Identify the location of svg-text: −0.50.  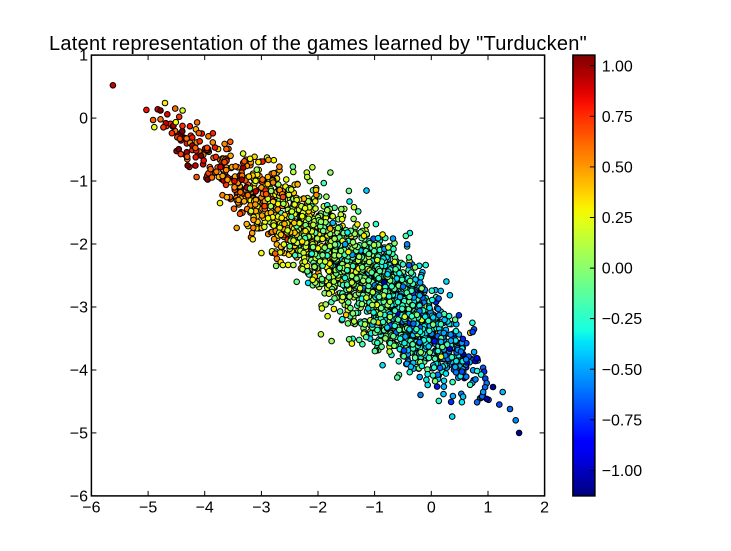
(622, 370).